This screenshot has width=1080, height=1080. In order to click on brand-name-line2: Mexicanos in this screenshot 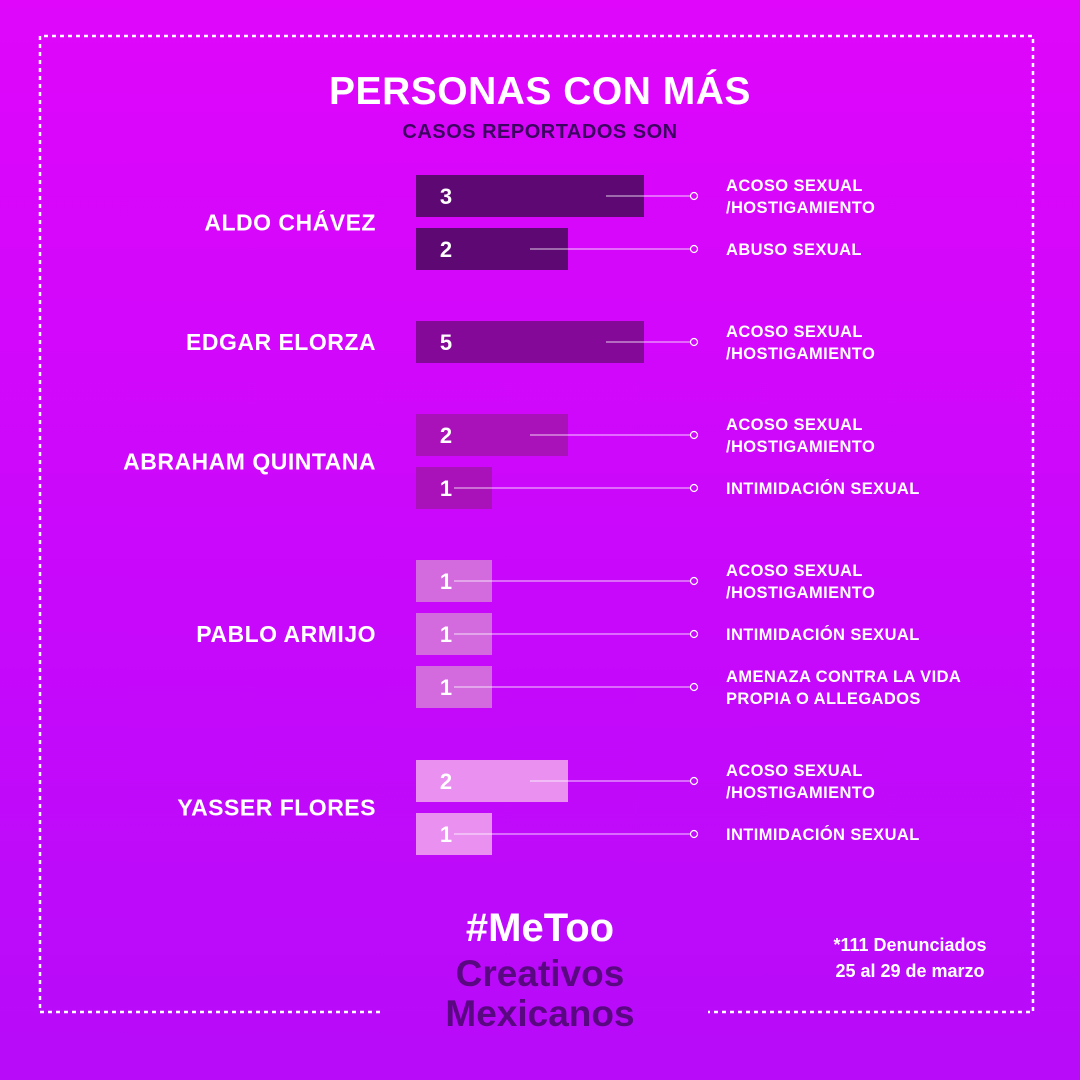, I will do `click(540, 1013)`.